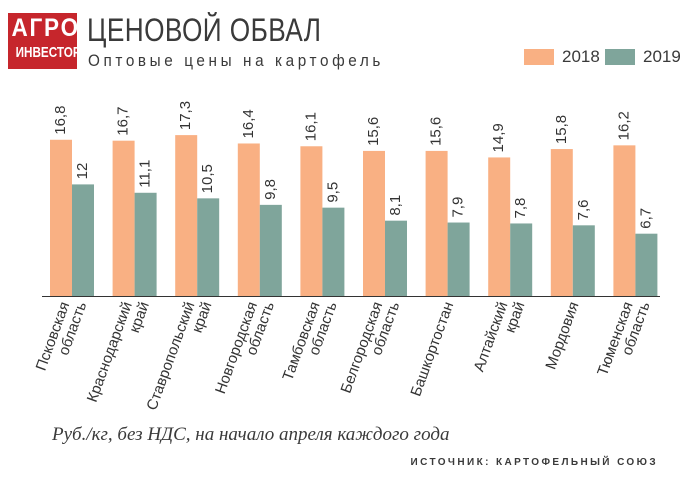 This screenshot has height=486, width=680. What do you see at coordinates (539, 57) in the screenshot?
I see `legend-swatch-2018` at bounding box center [539, 57].